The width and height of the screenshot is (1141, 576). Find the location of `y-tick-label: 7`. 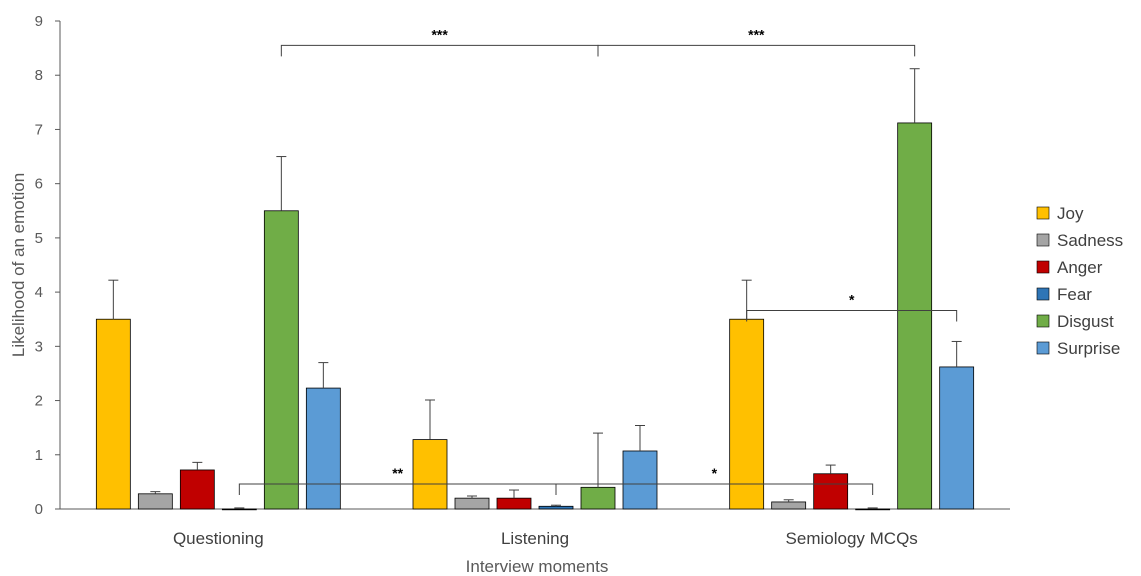

y-tick-label: 7 is located at coordinates (39, 129).